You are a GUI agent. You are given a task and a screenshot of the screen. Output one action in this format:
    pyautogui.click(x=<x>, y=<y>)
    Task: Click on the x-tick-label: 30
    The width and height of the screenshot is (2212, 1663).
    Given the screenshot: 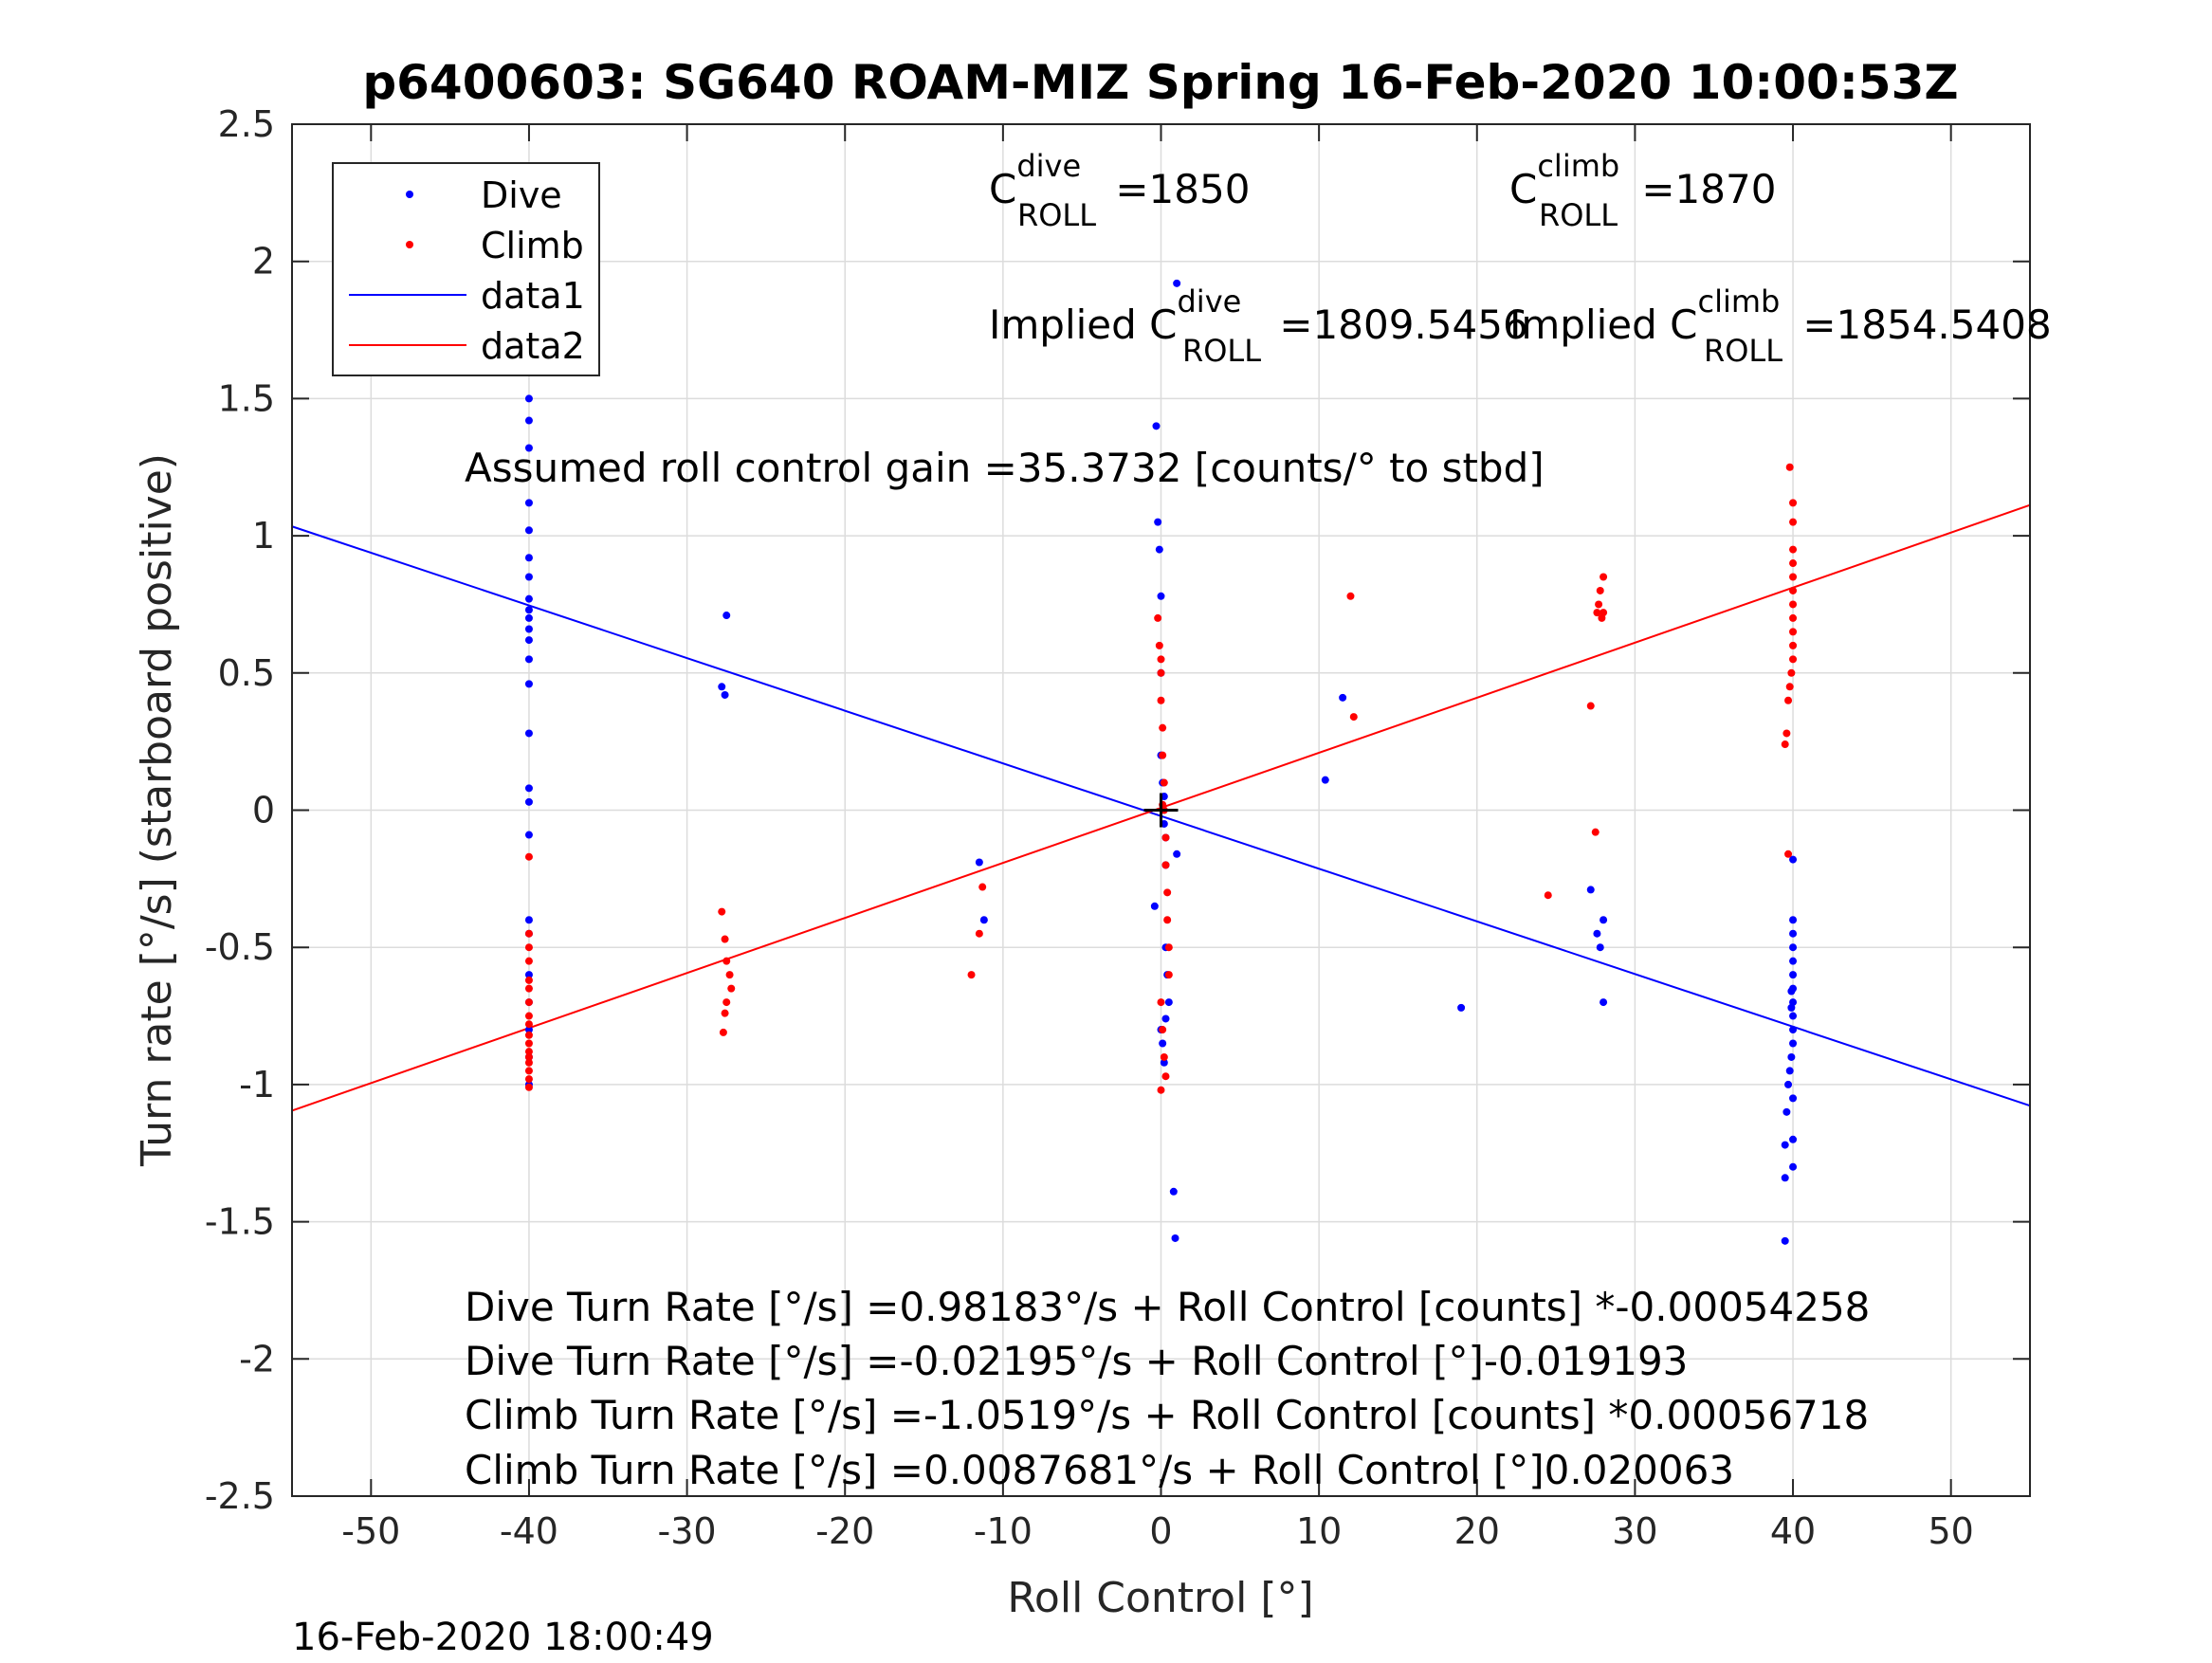 What is the action you would take?
    pyautogui.click(x=1634, y=1531)
    